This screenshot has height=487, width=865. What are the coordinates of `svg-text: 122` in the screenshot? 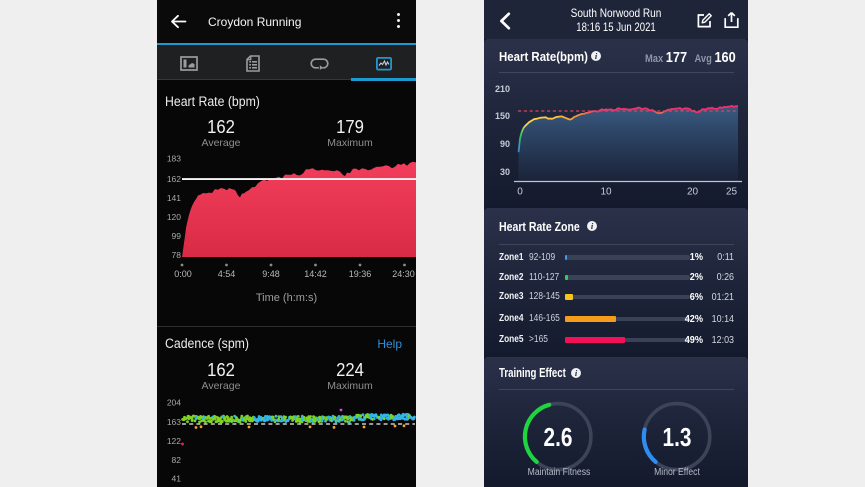 It's located at (174, 441).